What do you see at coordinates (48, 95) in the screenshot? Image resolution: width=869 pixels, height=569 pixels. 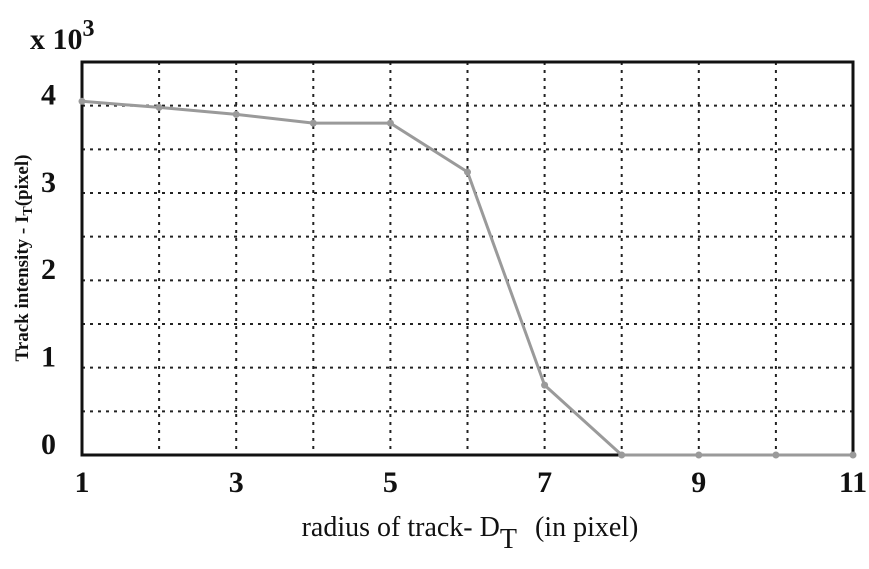 I see `y-tick-label: 4` at bounding box center [48, 95].